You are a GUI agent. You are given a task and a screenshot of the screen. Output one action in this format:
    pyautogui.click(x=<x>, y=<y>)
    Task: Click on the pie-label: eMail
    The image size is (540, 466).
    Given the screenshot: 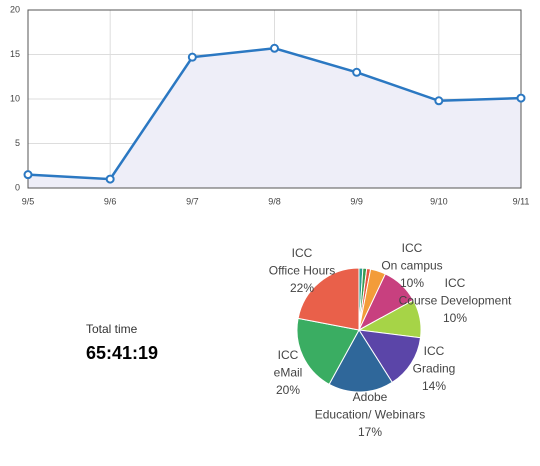 What is the action you would take?
    pyautogui.click(x=288, y=373)
    